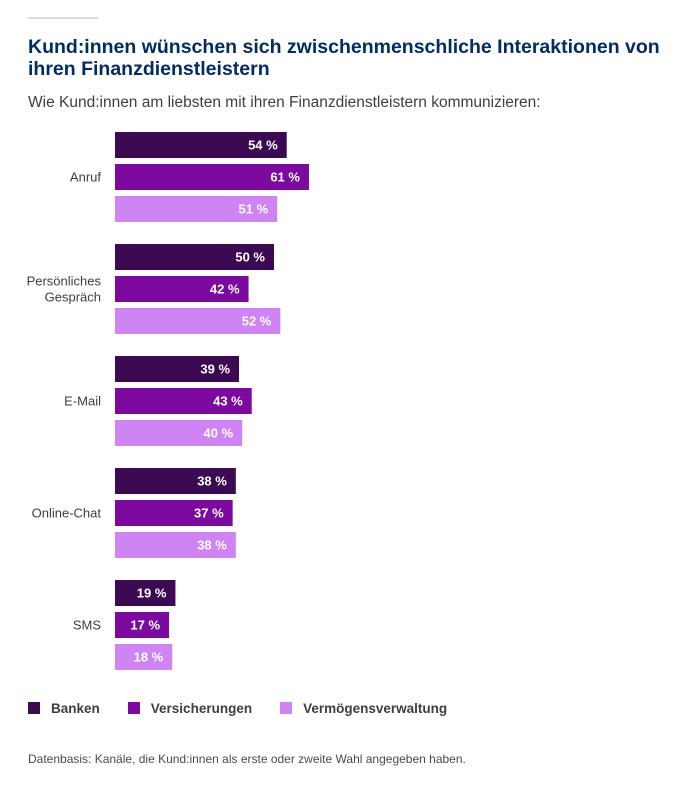  I want to click on bar-sms-versicherungen, so click(142, 625).